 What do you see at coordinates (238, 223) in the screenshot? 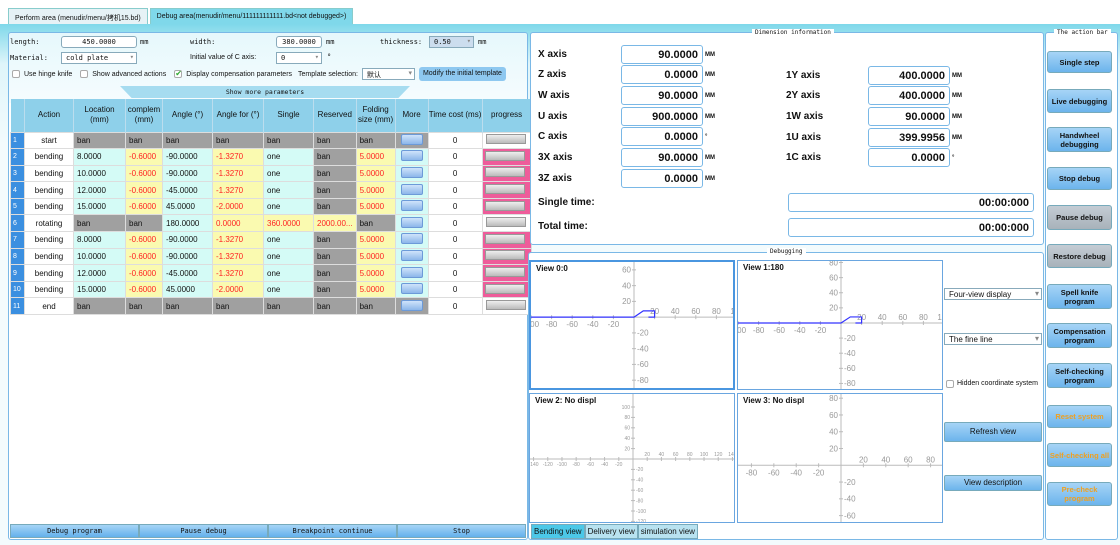
I see `cell-angle: 0.0000` at bounding box center [238, 223].